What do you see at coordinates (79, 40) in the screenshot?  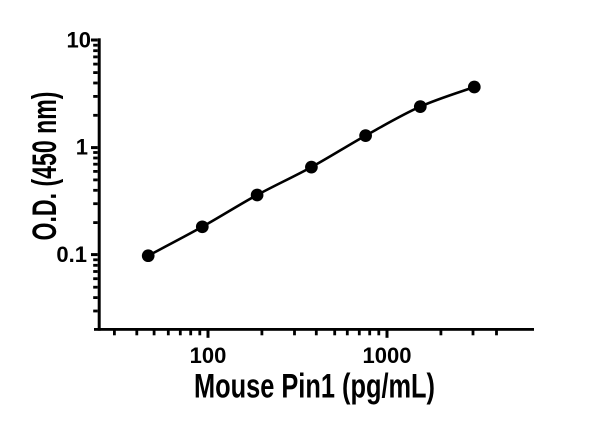 I see `svg-text: 10` at bounding box center [79, 40].